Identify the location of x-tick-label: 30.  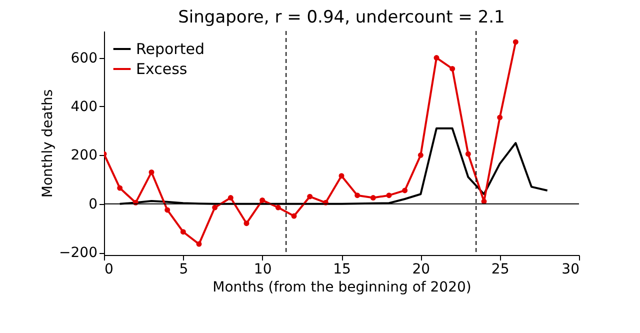
(571, 270).